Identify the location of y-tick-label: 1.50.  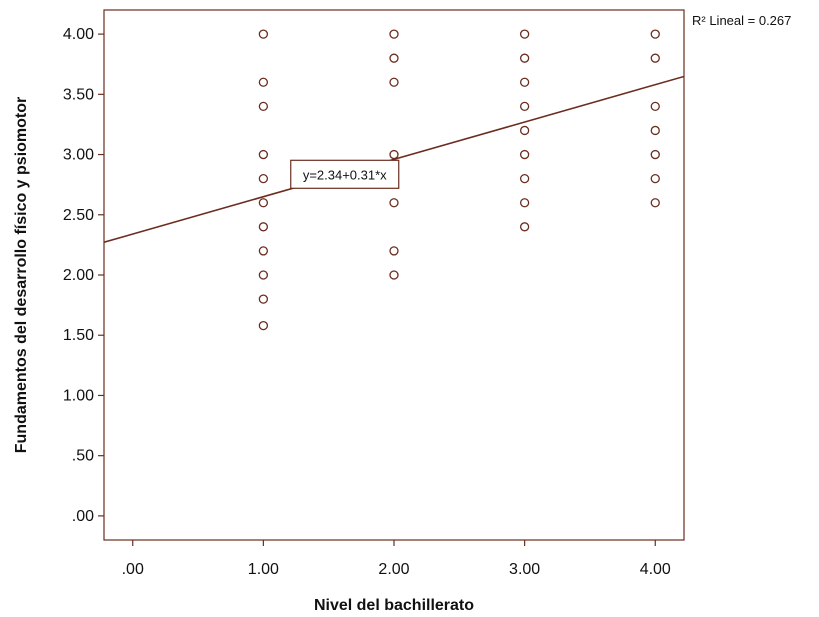
(78, 335).